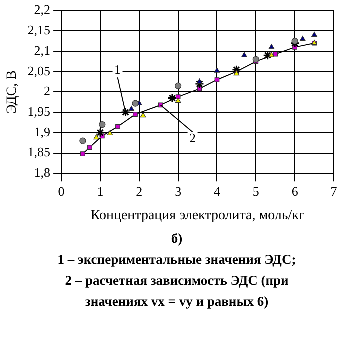 This screenshot has height=341, width=354. I want to click on x-tick-label: 4, so click(217, 191).